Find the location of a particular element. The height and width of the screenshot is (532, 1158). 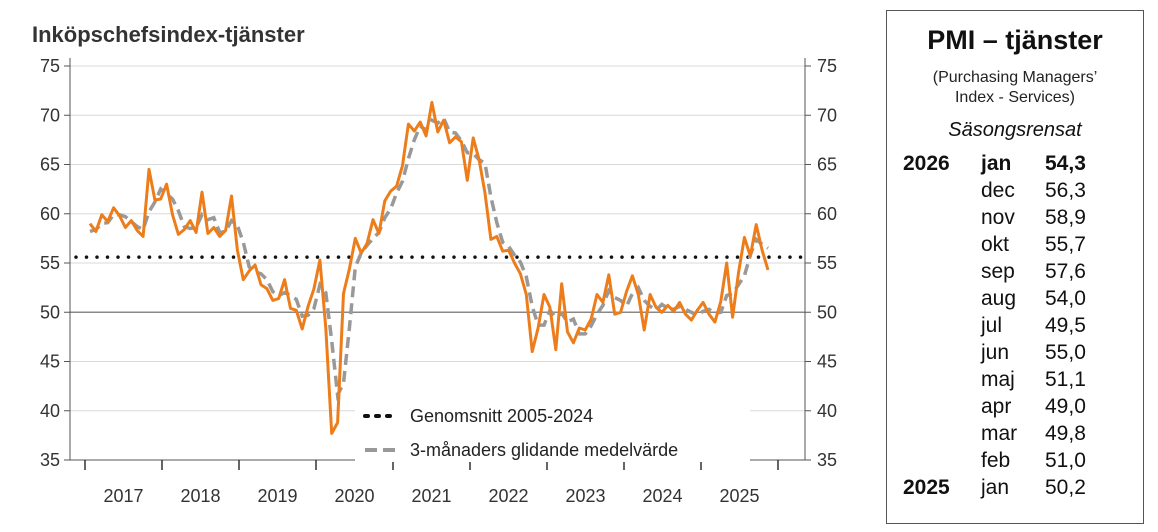

x-tick-label-year: 2019 is located at coordinates (277, 496).